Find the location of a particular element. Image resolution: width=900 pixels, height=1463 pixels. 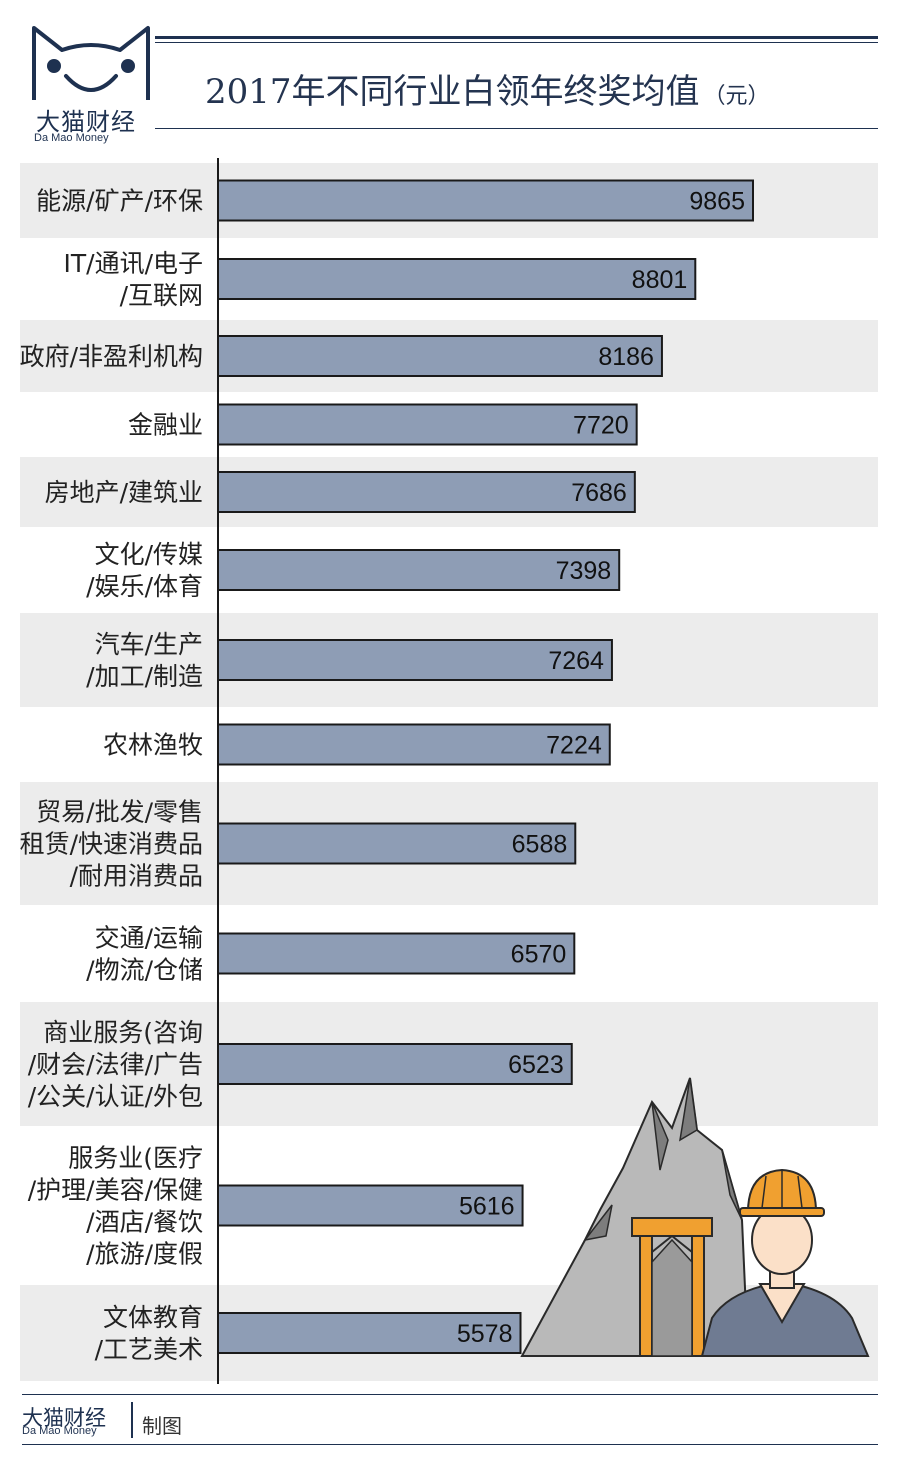

value-label: 7398 is located at coordinates (584, 571).